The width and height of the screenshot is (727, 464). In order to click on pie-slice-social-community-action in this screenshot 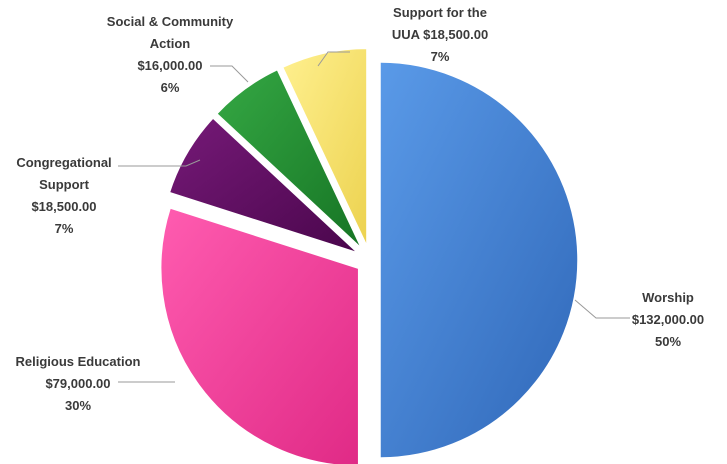, I will do `click(289, 159)`.